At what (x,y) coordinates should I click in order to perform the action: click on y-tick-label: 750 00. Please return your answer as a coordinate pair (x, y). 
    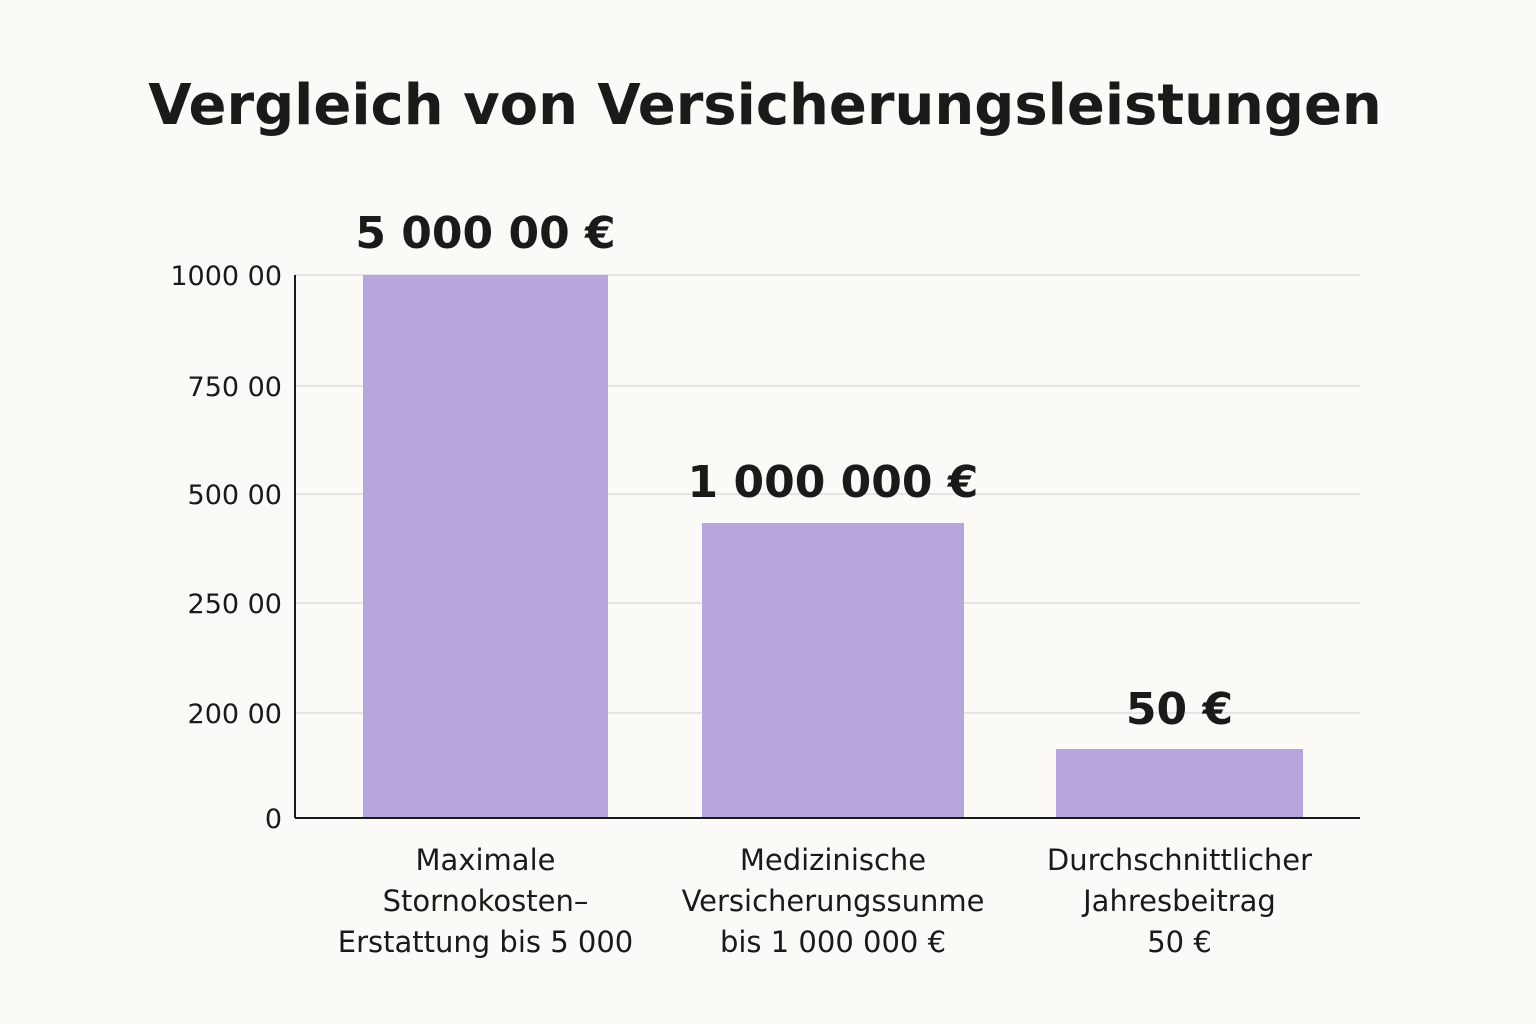
    Looking at the image, I should click on (235, 387).